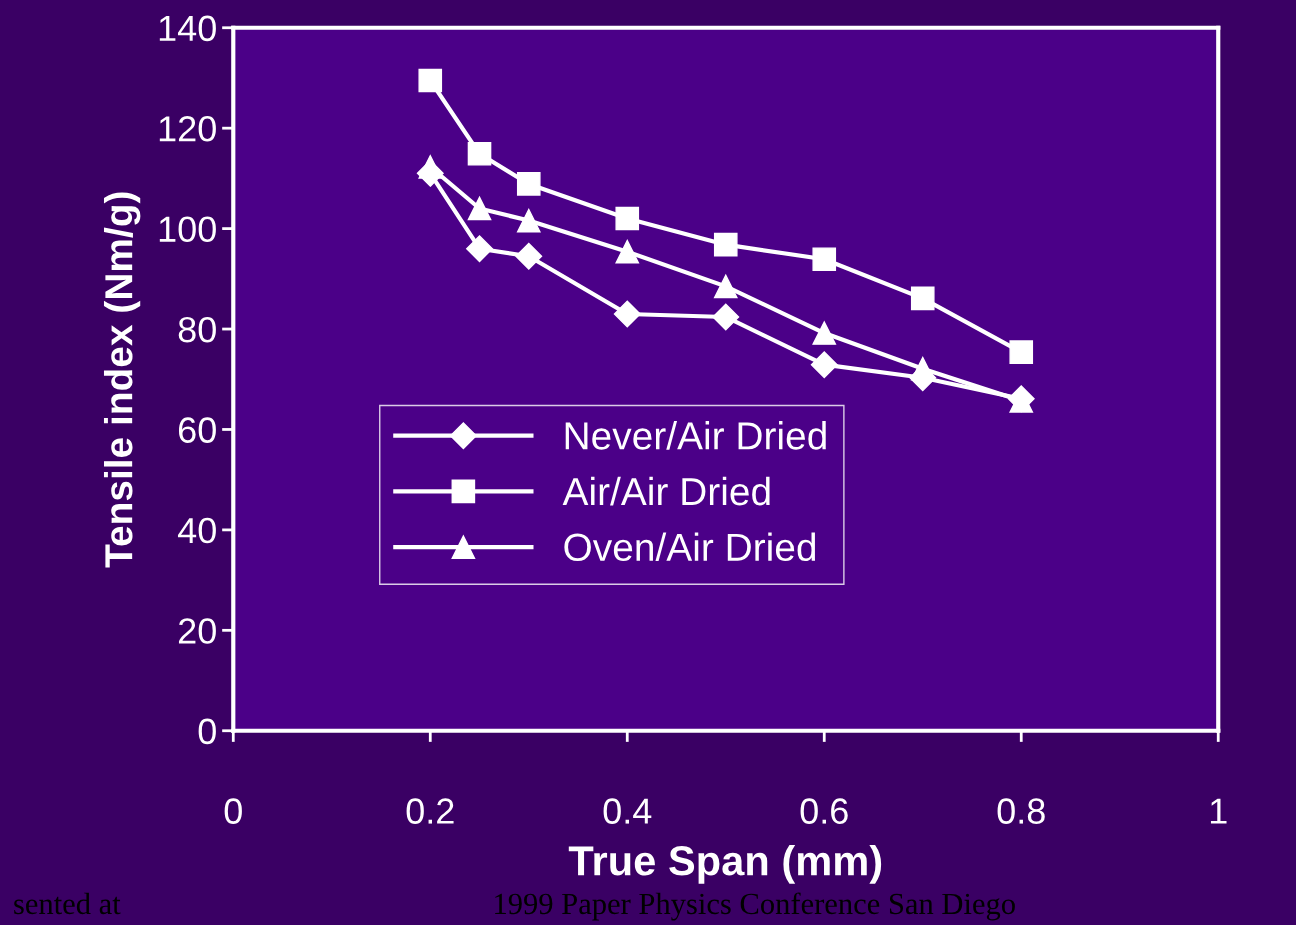 The height and width of the screenshot is (925, 1296). Describe the element at coordinates (430, 811) in the screenshot. I see `x-tick-label: 0.2` at that location.